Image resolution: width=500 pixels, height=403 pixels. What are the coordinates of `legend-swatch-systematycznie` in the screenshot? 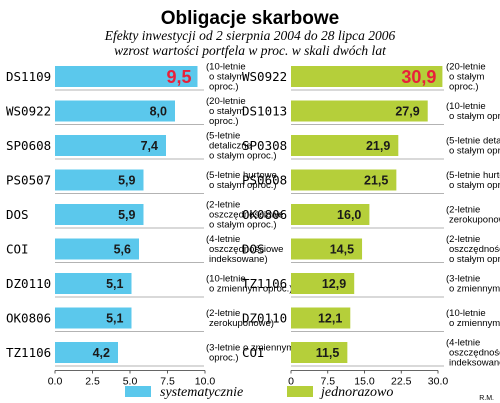 It's located at (138, 391).